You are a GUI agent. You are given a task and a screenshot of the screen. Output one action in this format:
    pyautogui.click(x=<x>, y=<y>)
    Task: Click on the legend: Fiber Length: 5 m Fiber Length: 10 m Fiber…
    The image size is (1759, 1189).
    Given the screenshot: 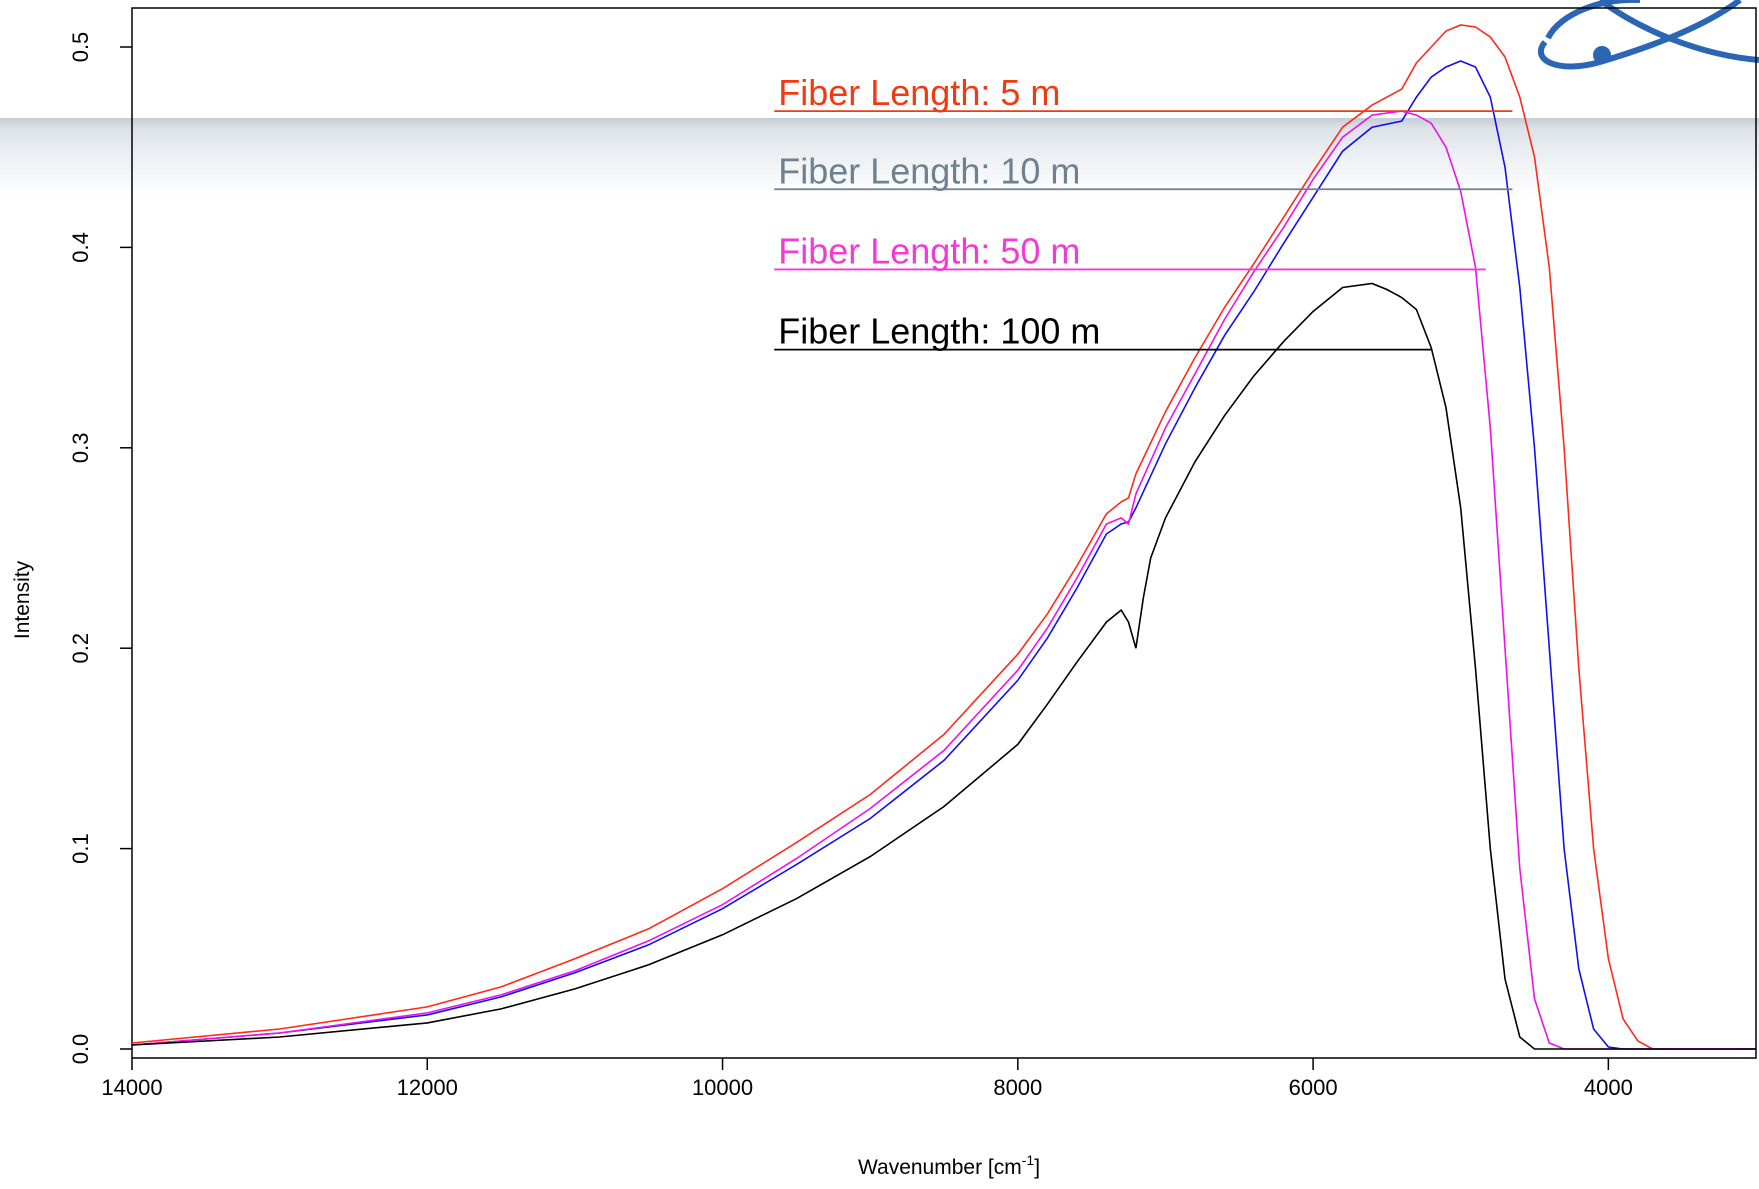 What is the action you would take?
    pyautogui.click(x=1143, y=212)
    